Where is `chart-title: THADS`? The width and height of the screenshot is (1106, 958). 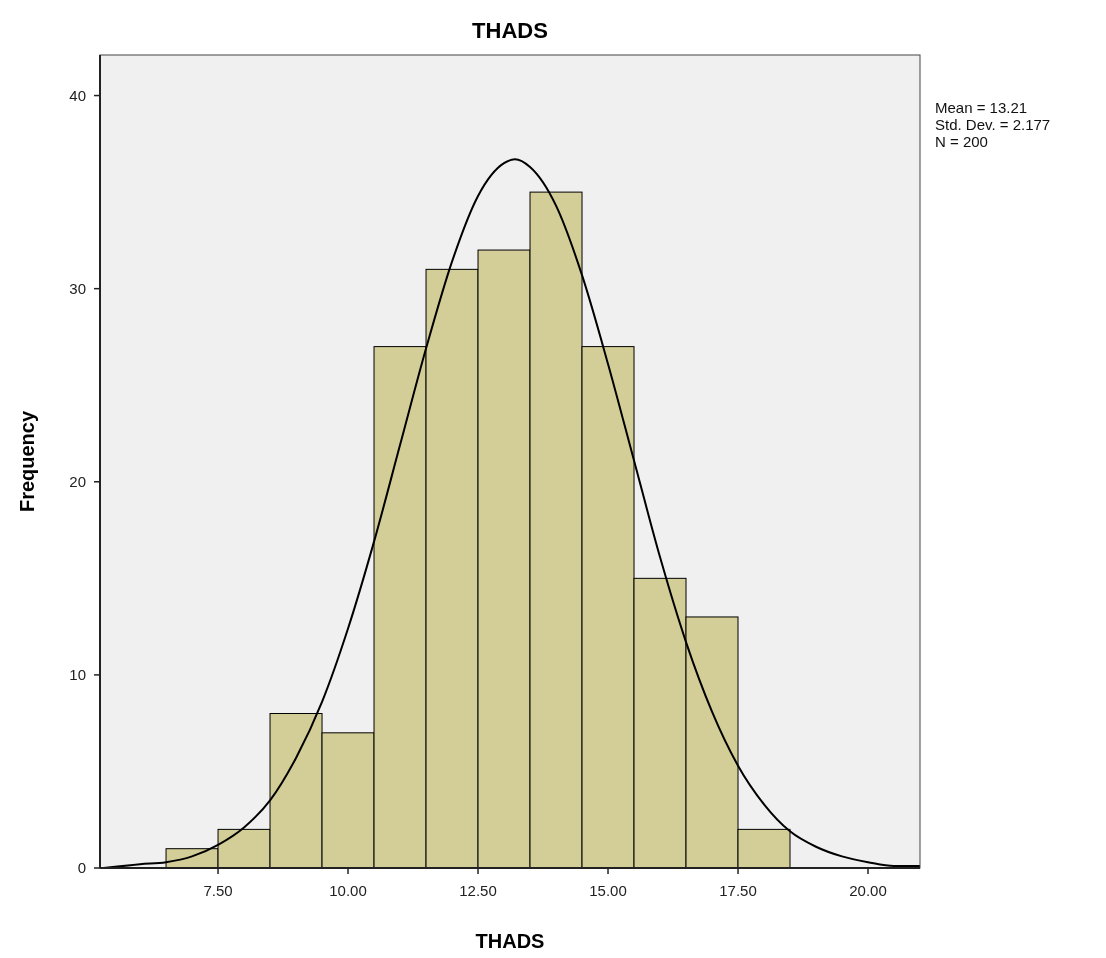
chart-title: THADS is located at coordinates (510, 30).